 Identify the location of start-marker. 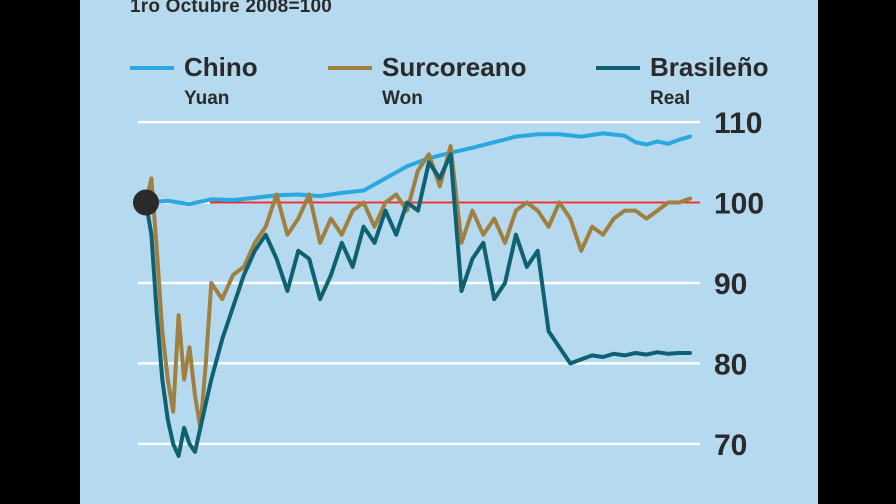
(146, 202).